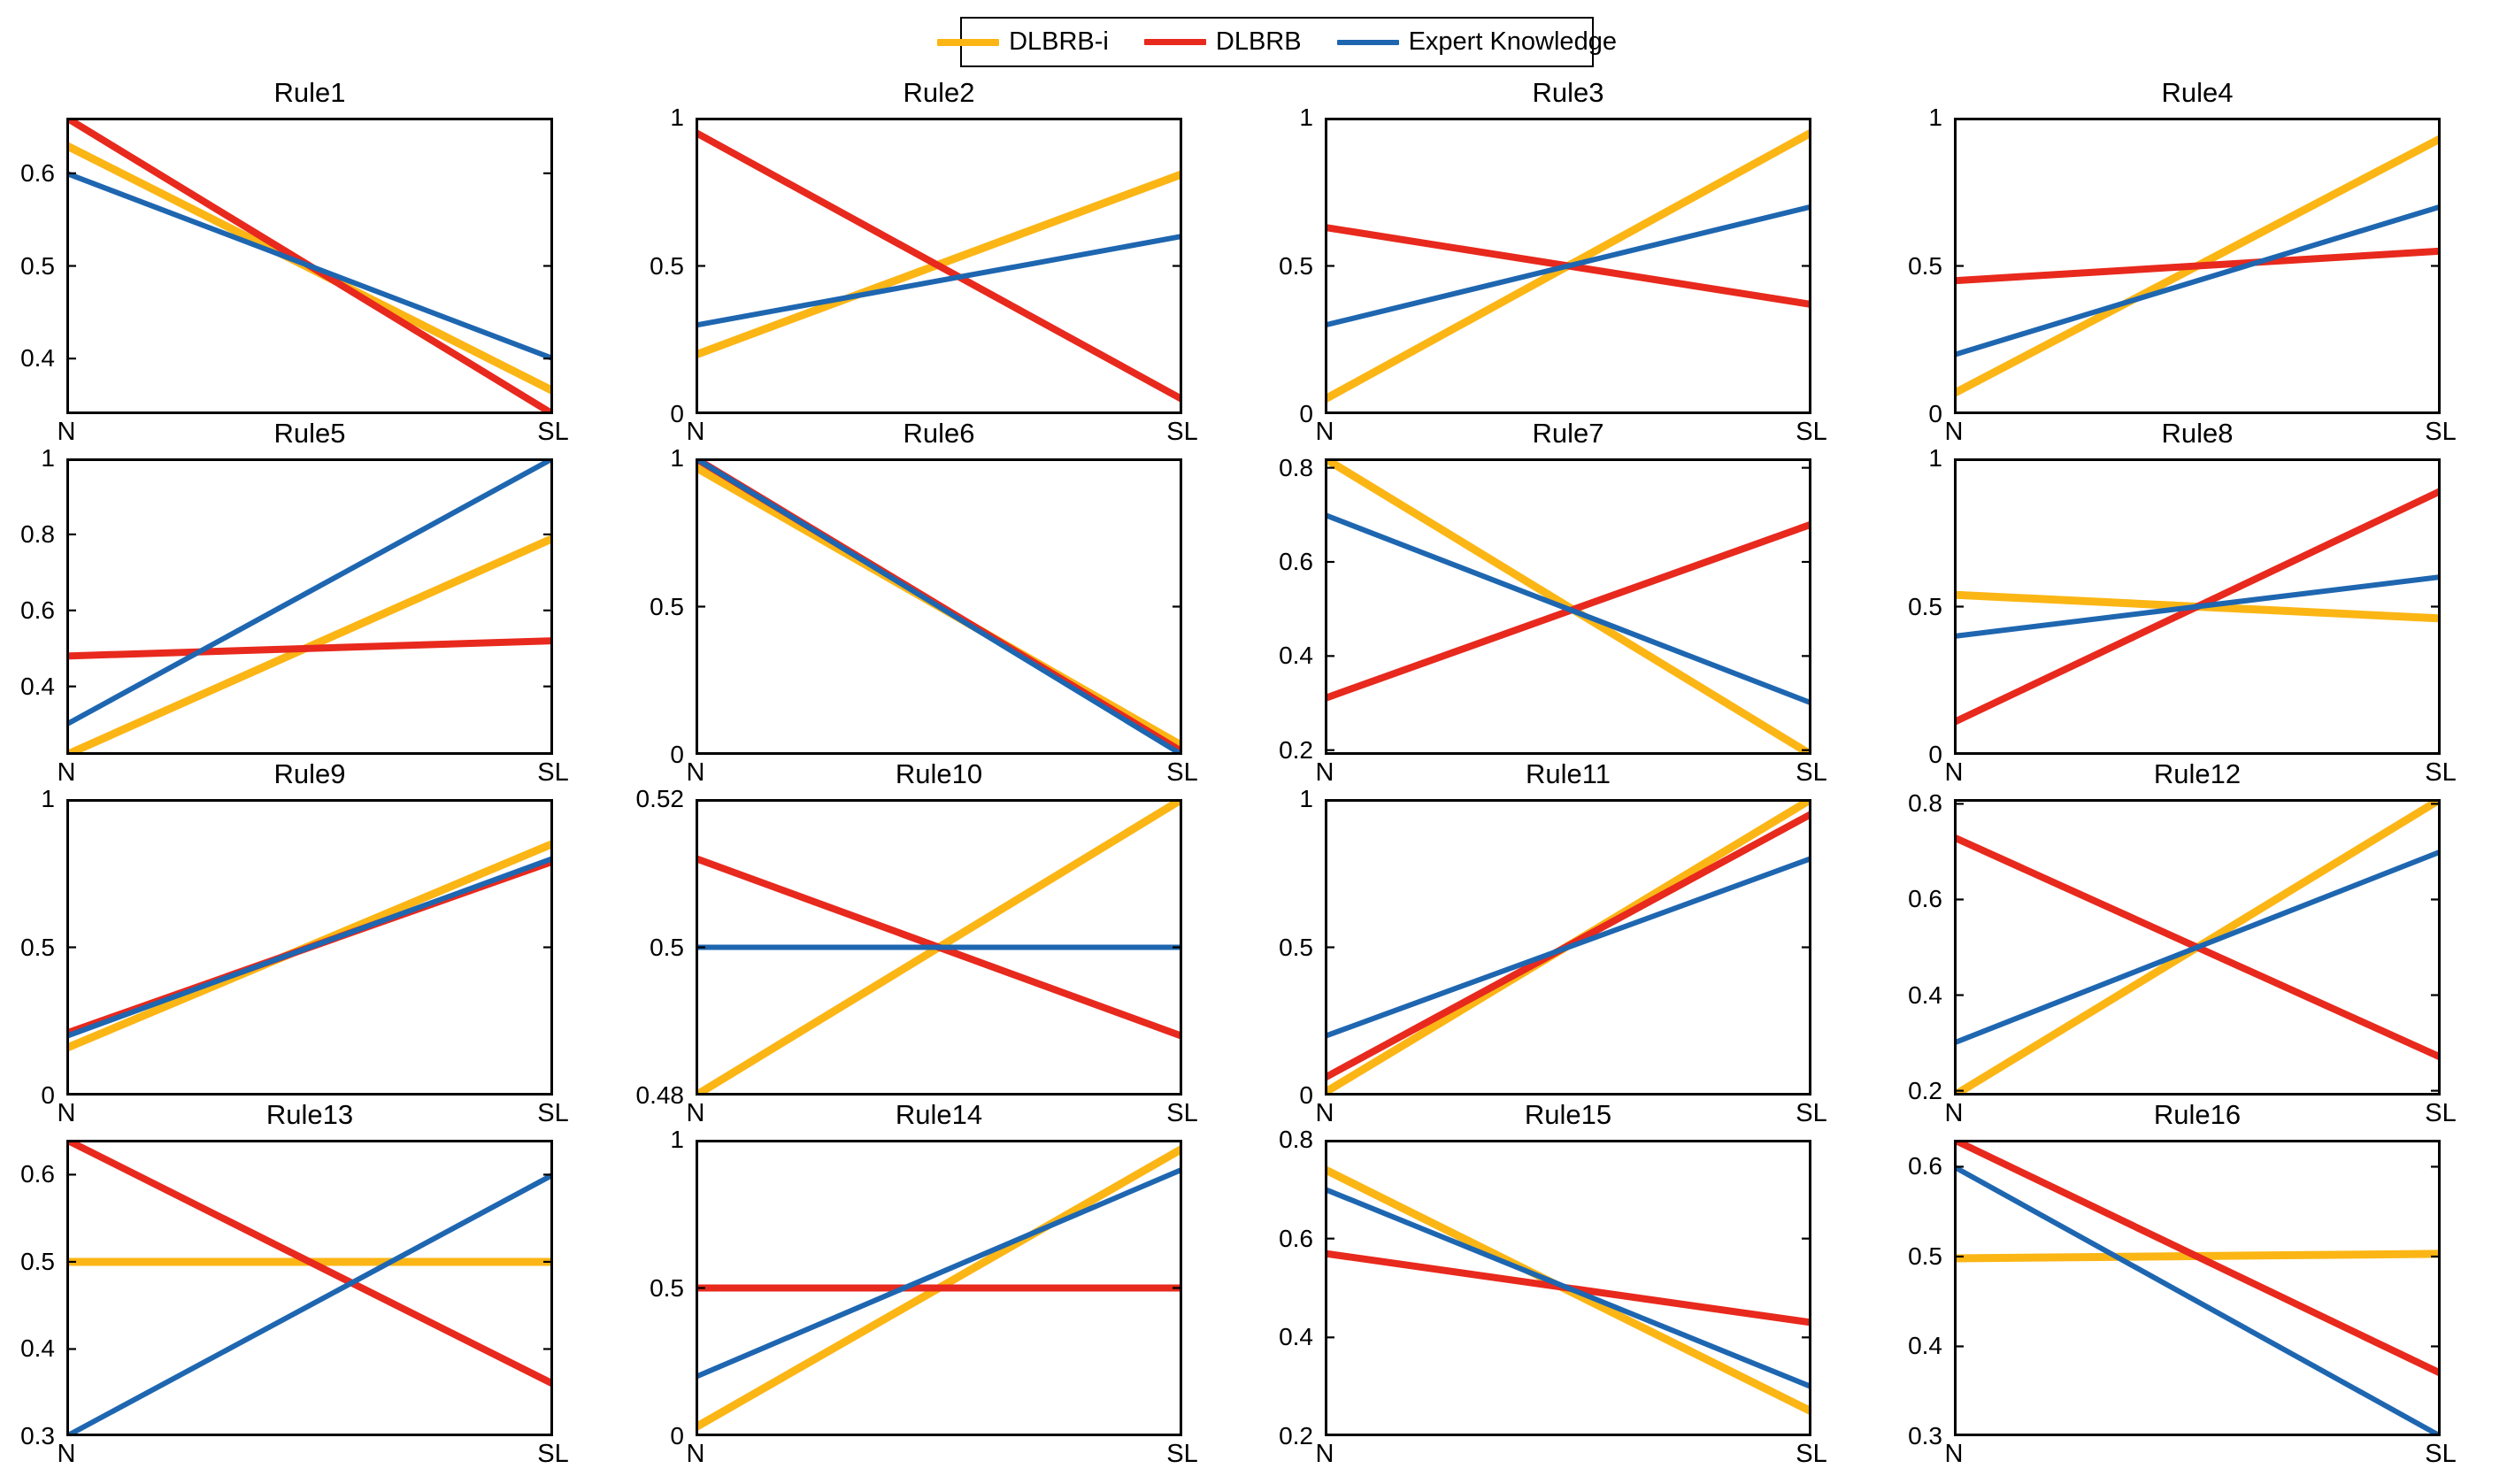 This screenshot has height=1484, width=2507. What do you see at coordinates (939, 1114) in the screenshot?
I see `subplot-title: Rule14` at bounding box center [939, 1114].